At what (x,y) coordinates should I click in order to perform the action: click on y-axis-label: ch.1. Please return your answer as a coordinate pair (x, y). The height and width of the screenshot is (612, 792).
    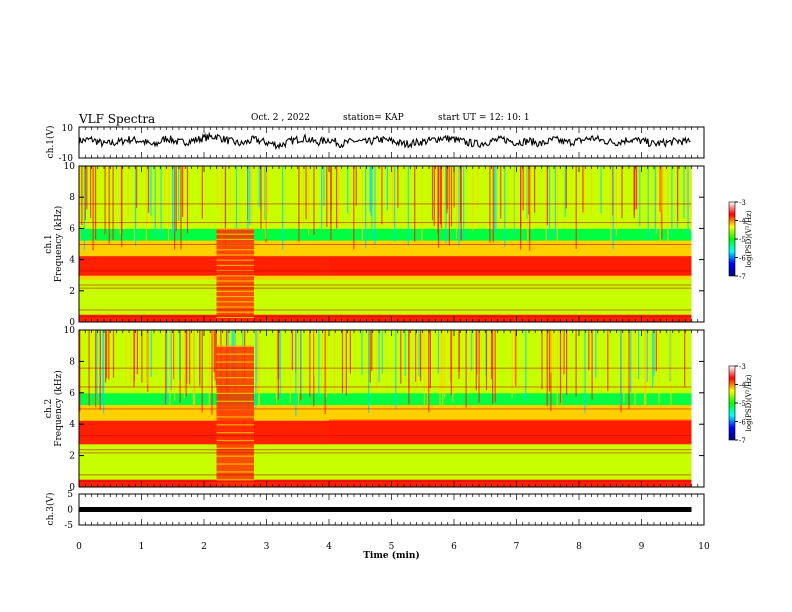
    Looking at the image, I should click on (49, 243).